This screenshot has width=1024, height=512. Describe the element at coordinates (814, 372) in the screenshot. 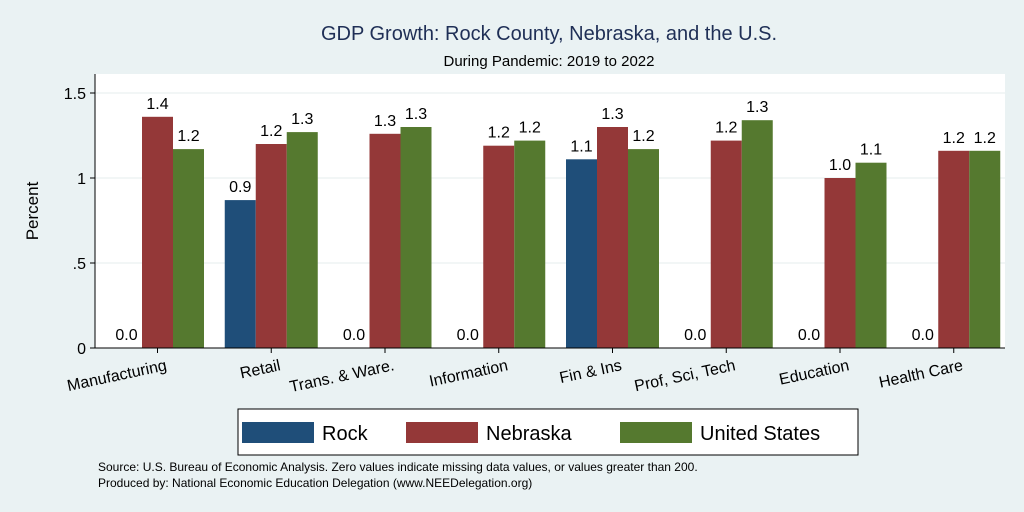

I see `category-label: Education` at that location.